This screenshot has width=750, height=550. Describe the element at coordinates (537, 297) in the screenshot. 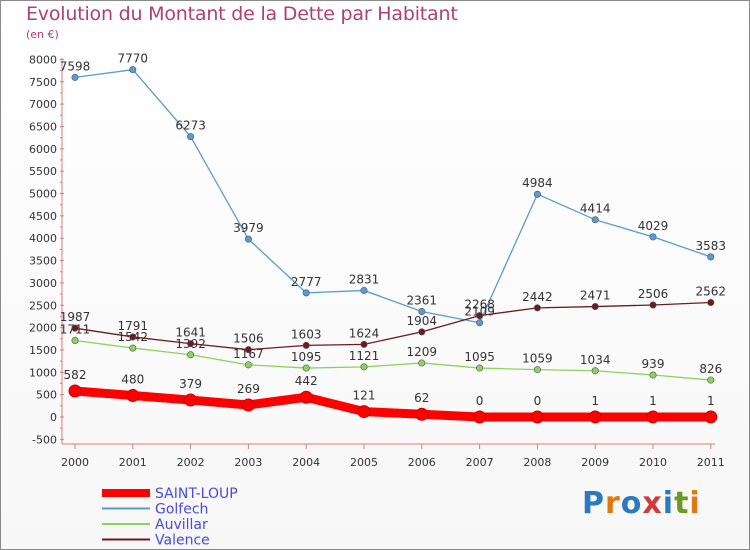

I see `data-label: 2442` at that location.